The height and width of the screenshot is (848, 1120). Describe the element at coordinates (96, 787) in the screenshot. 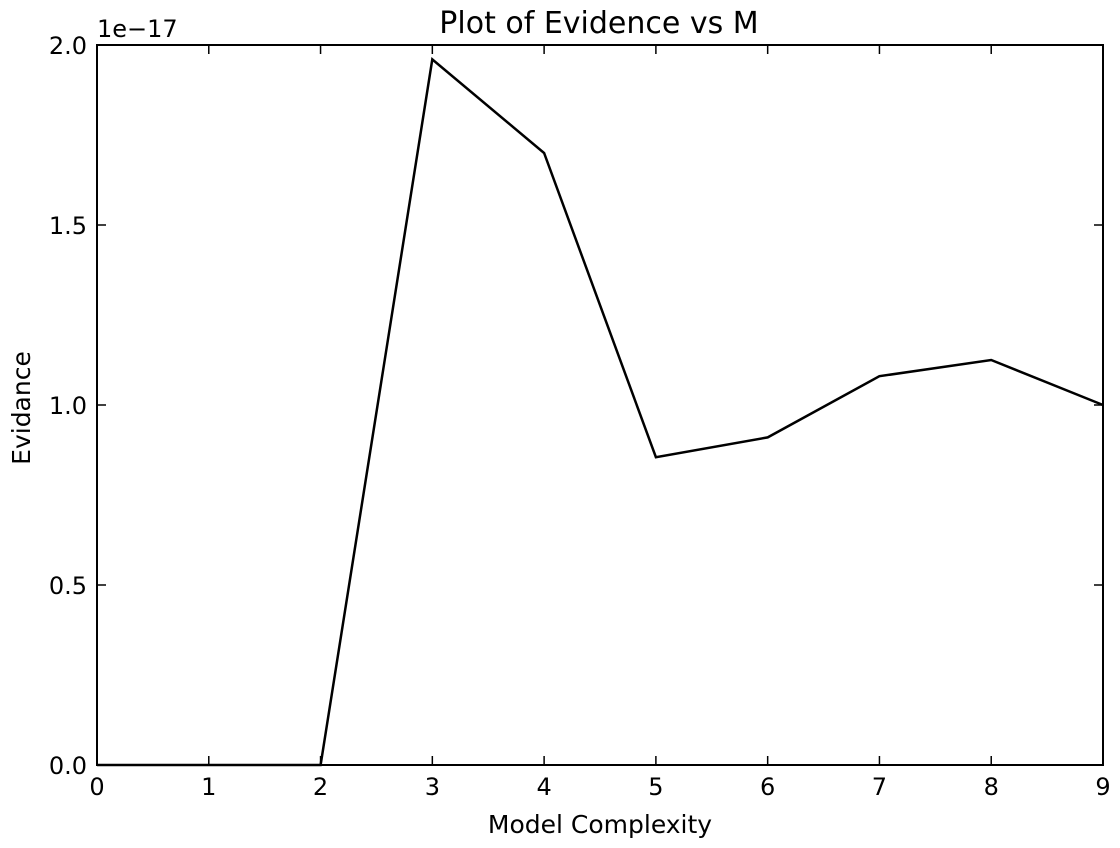

I see `x-tick-label: 0` at that location.